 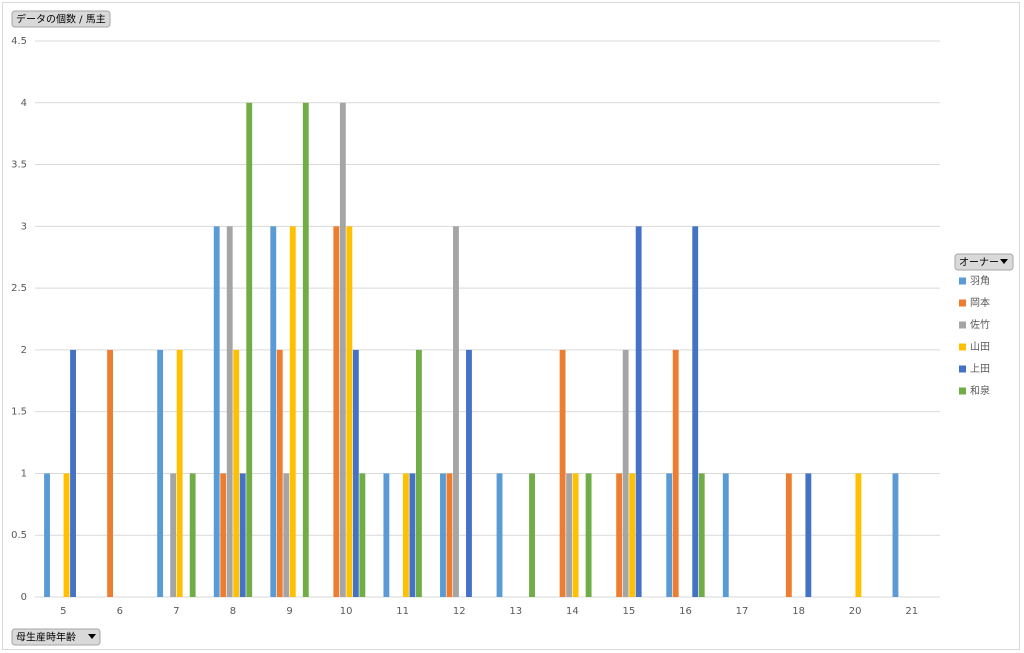 What do you see at coordinates (24, 473) in the screenshot?
I see `y-tick-label: 1` at bounding box center [24, 473].